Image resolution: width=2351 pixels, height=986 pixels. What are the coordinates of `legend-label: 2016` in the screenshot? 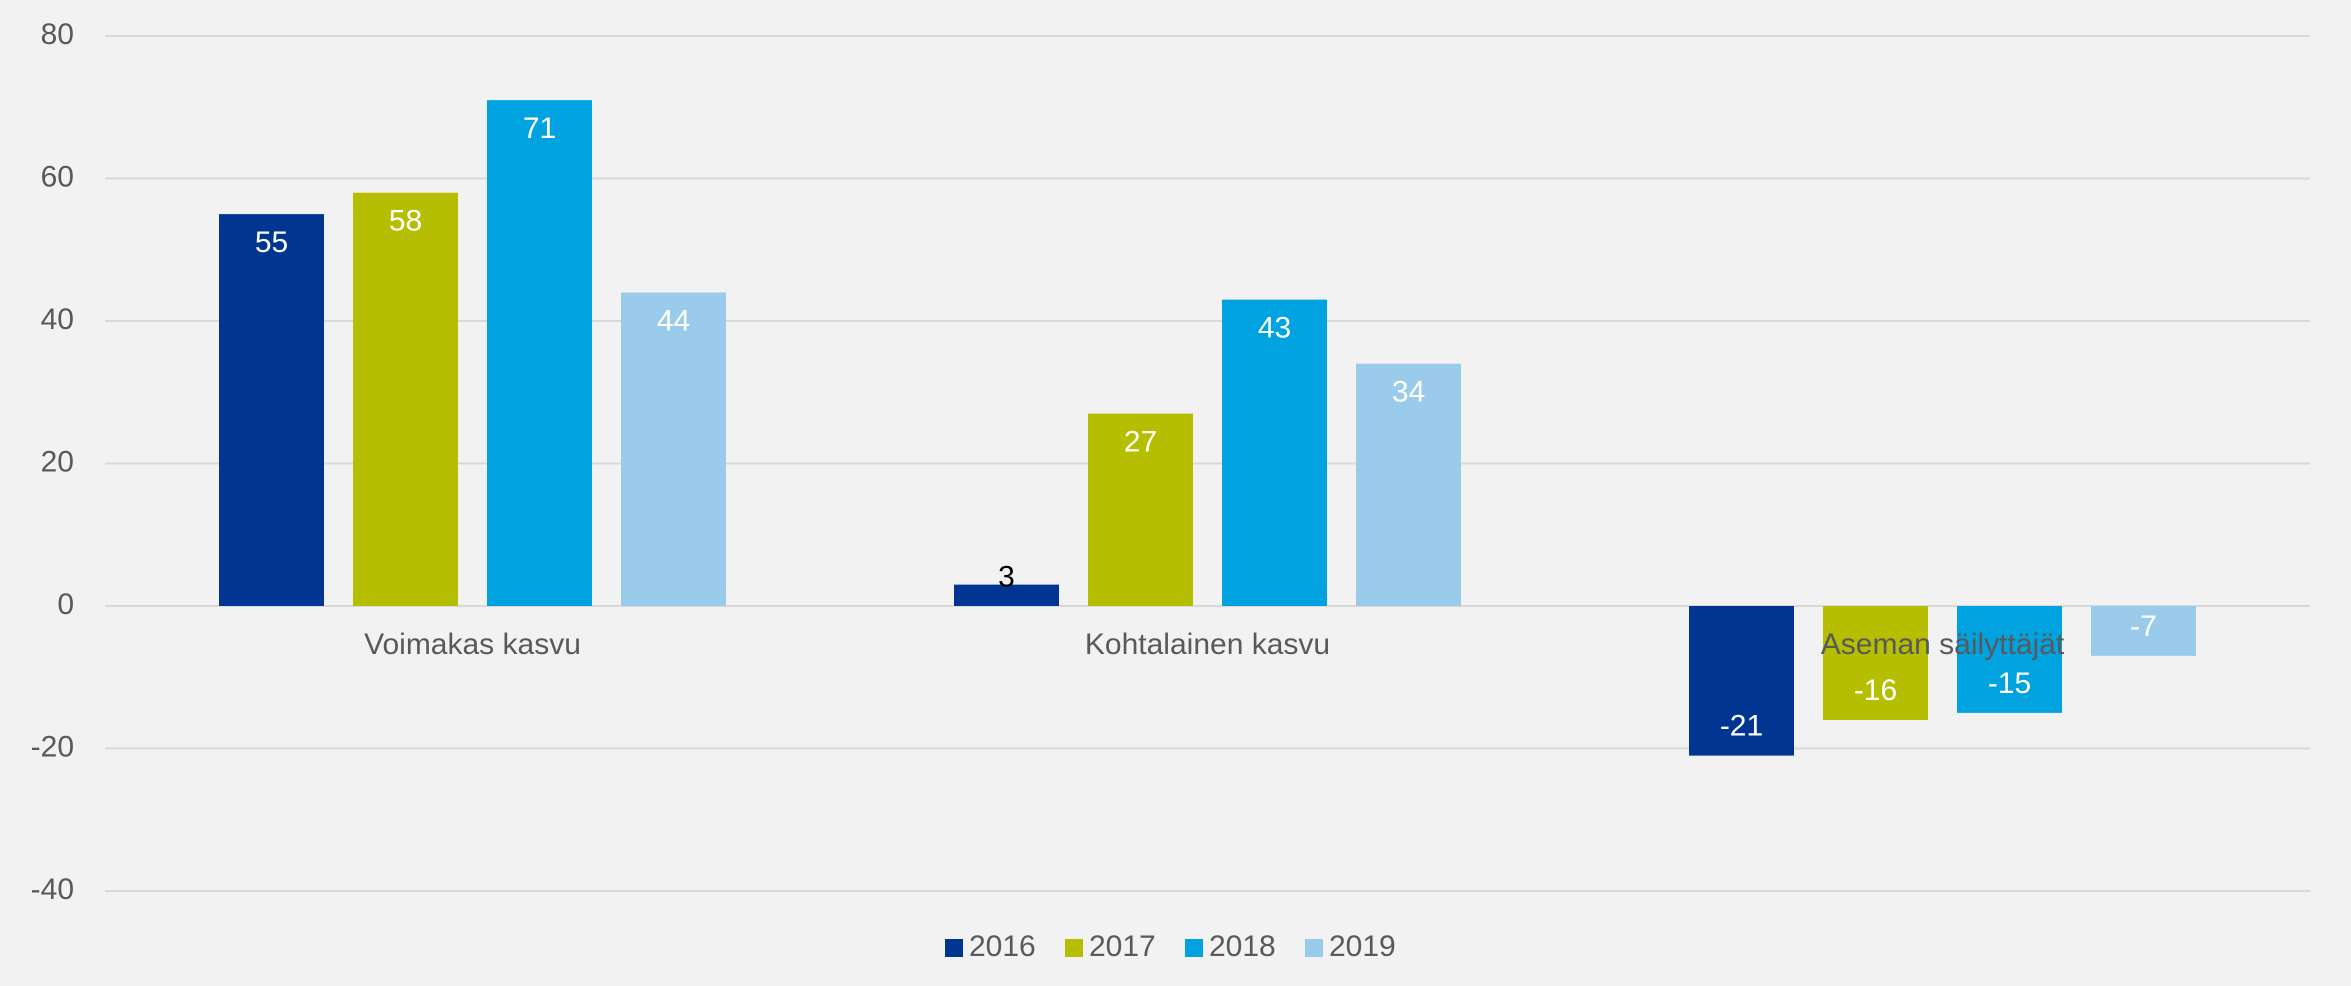 It's located at (1002, 946).